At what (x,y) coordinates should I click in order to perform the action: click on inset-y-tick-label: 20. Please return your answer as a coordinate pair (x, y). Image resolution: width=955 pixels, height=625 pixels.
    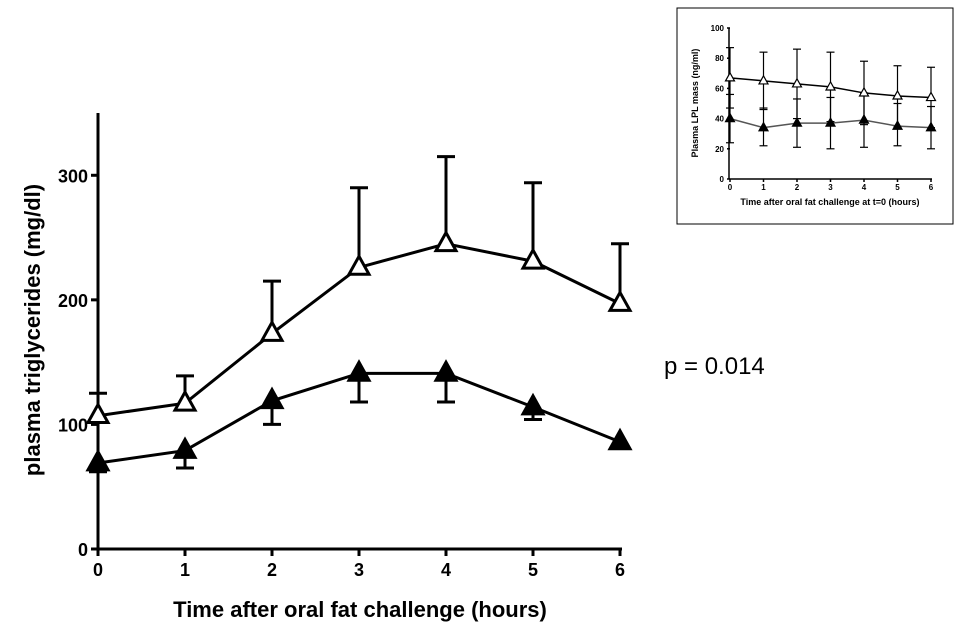
    Looking at the image, I should click on (719, 149).